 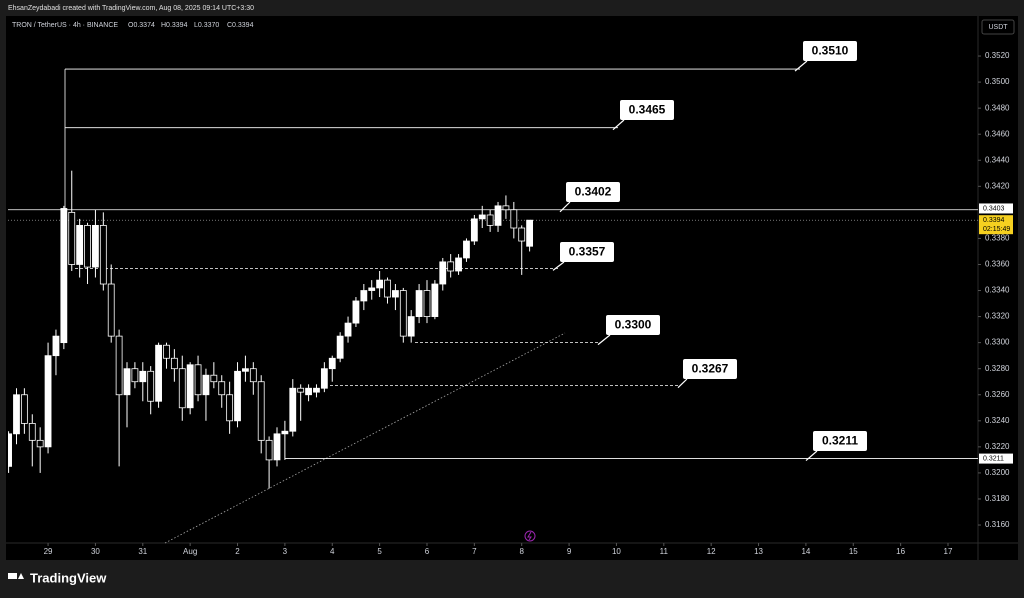 I want to click on level-label: 0.3300, so click(x=633, y=325).